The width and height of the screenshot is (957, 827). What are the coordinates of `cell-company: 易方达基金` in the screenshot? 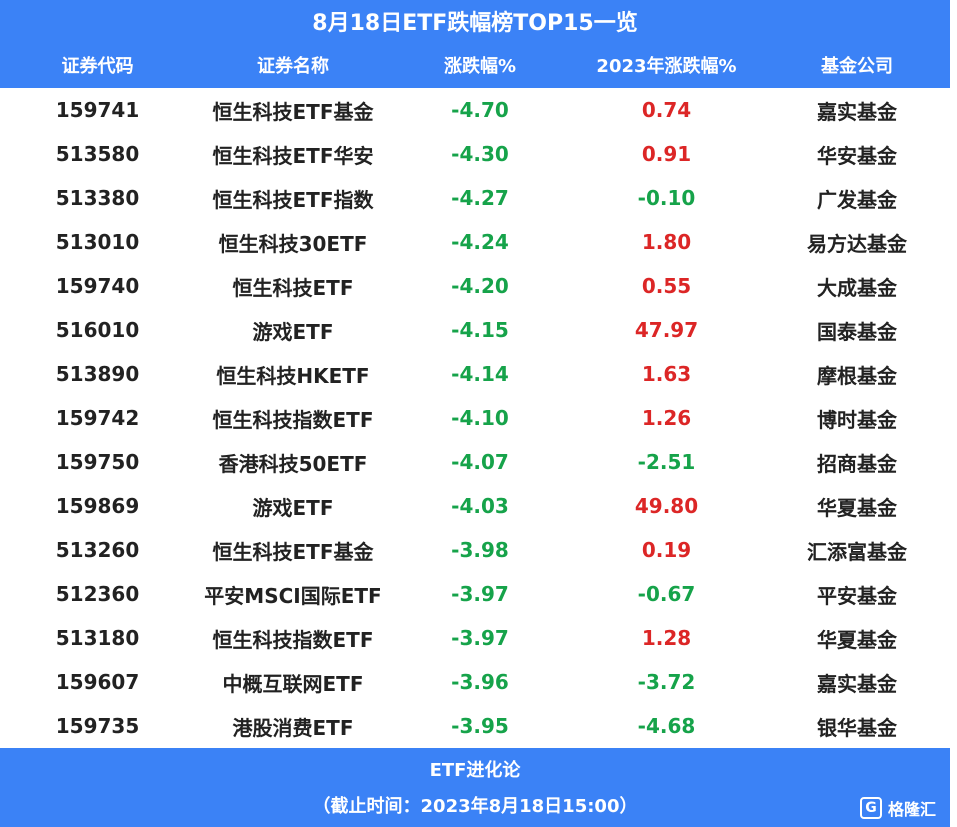 It's located at (857, 243).